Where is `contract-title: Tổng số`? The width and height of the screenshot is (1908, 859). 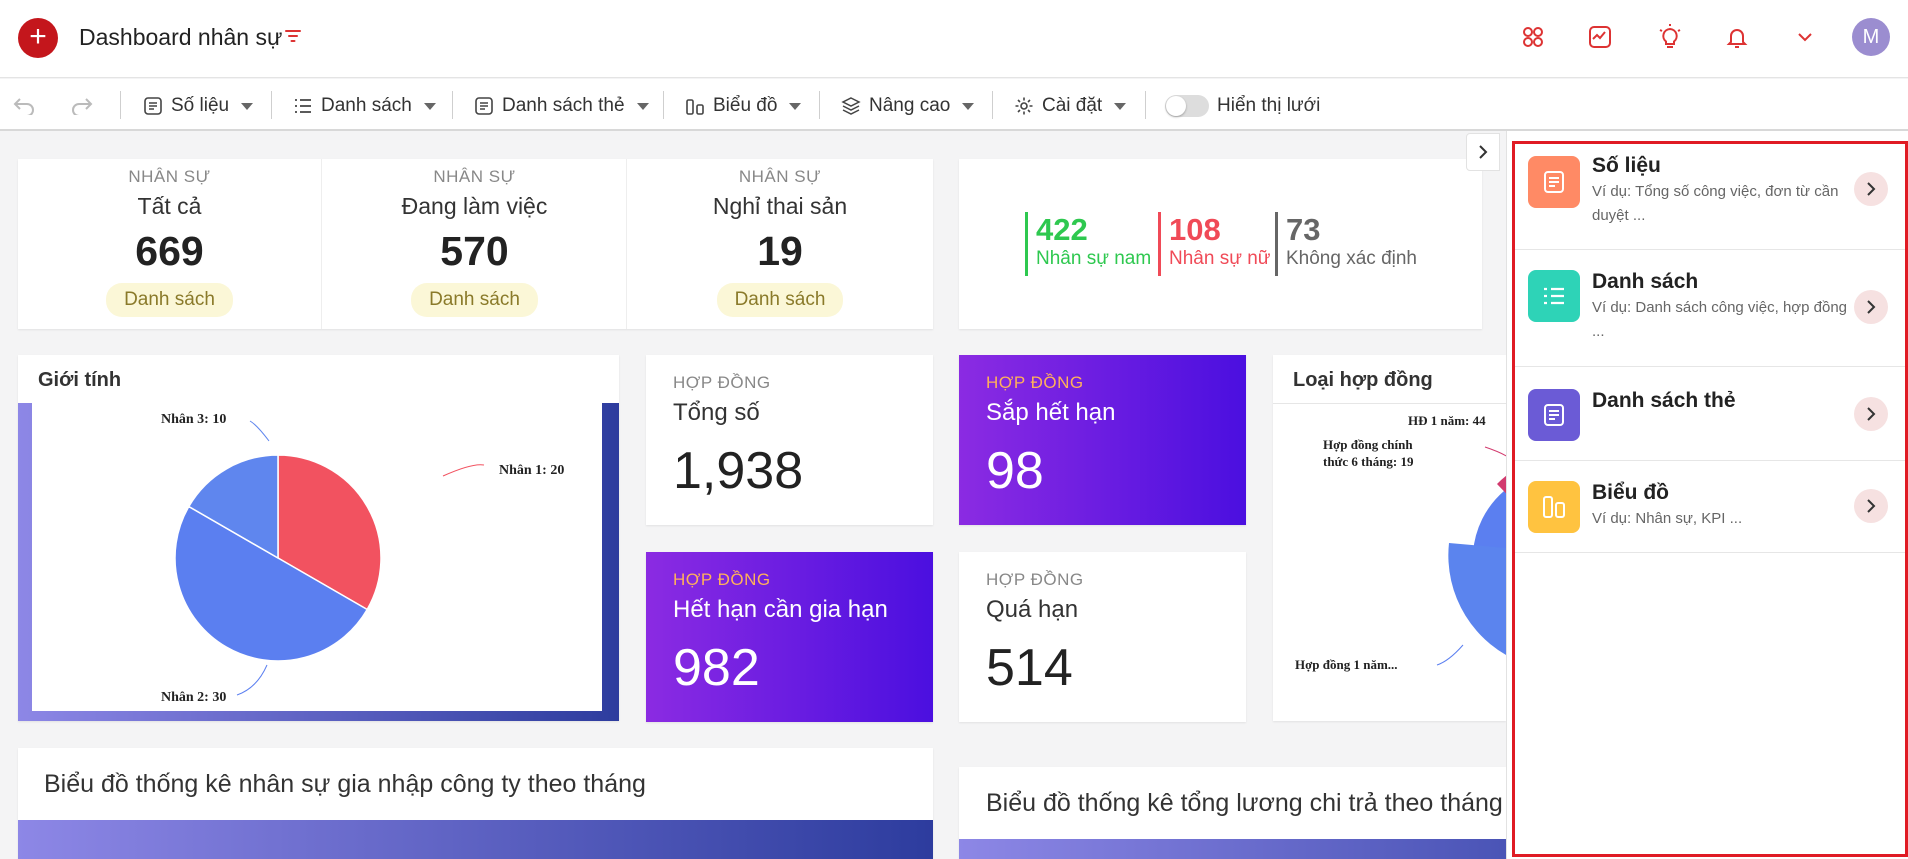 contract-title: Tổng số is located at coordinates (716, 412).